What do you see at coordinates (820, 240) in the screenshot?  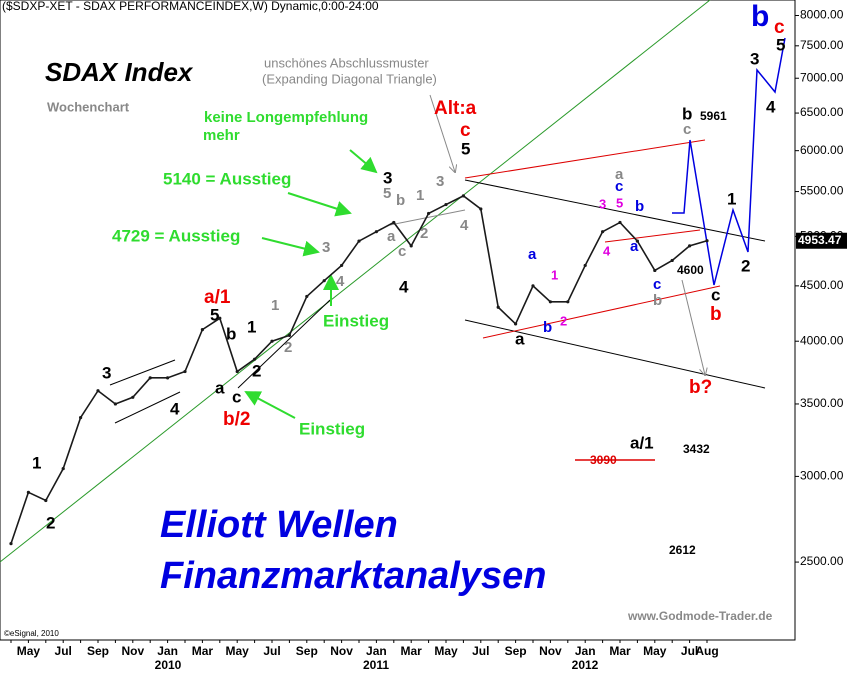 I see `last-value-label: 4953.47` at bounding box center [820, 240].